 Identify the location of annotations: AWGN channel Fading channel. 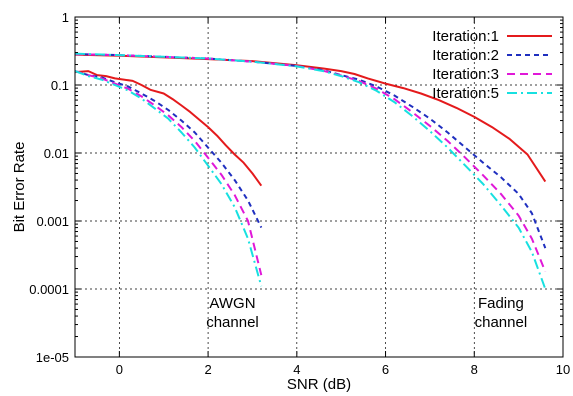
(366, 313).